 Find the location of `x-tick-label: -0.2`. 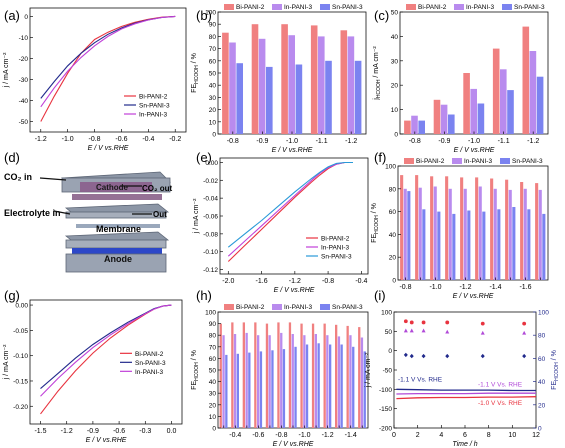

x-tick-label: -0.2 is located at coordinates (175, 139).